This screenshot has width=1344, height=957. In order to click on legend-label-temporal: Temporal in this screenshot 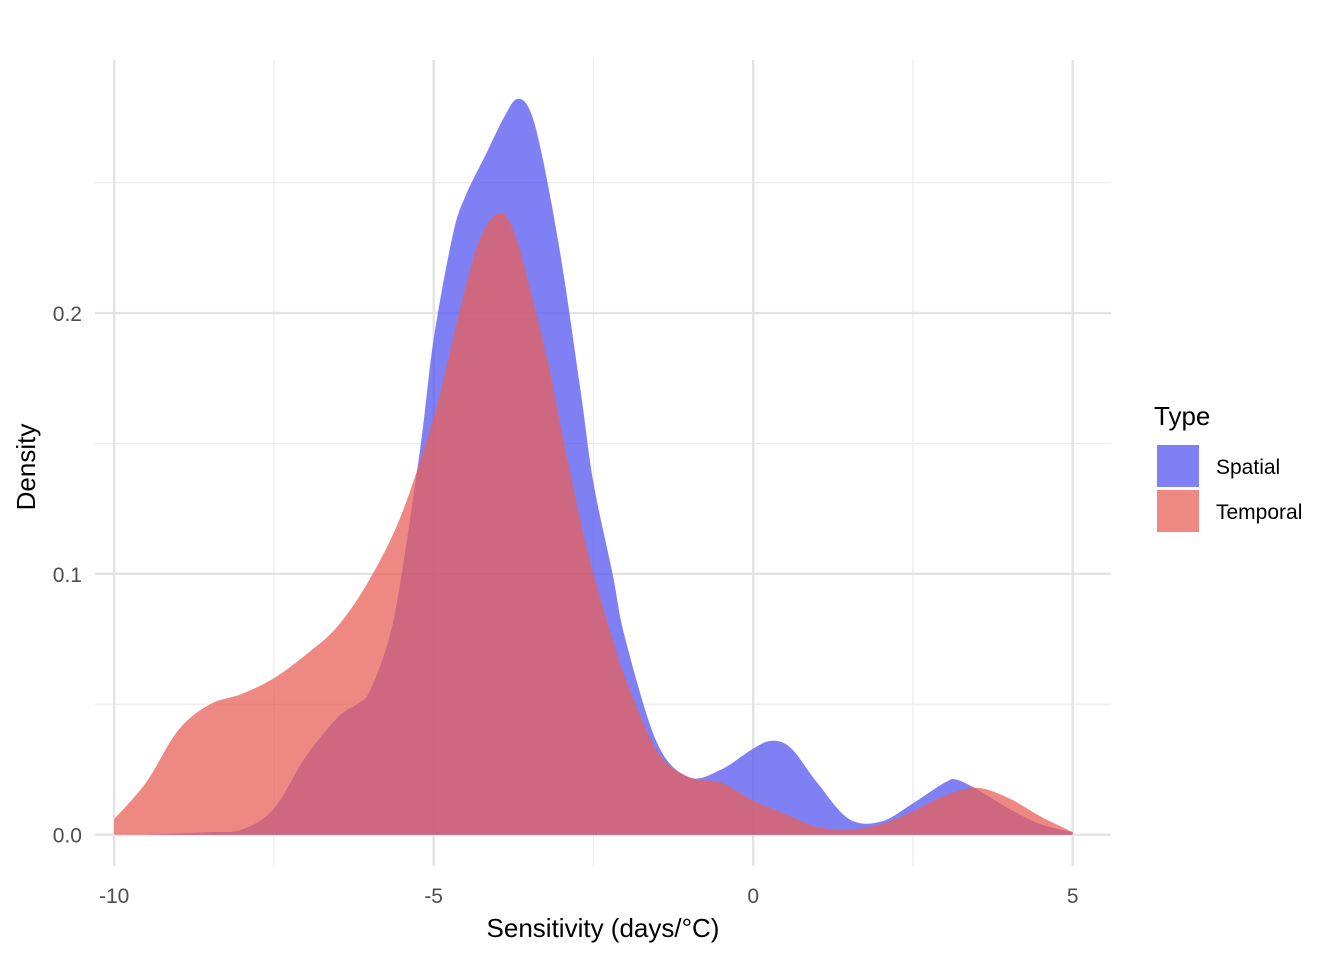, I will do `click(1259, 512)`.